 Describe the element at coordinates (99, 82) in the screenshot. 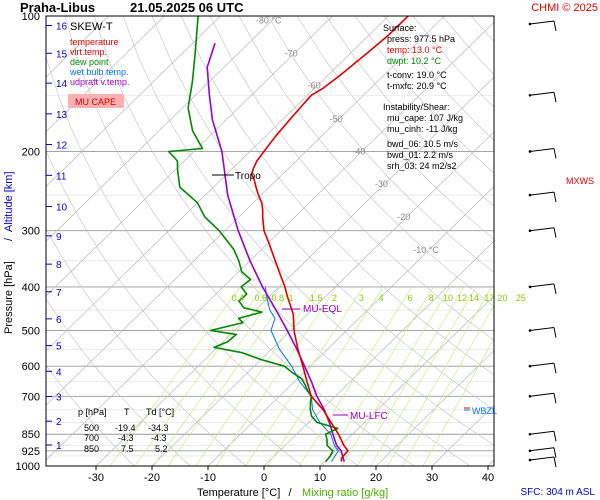

I see `legend-updraft: udpraft v.temp.` at that location.